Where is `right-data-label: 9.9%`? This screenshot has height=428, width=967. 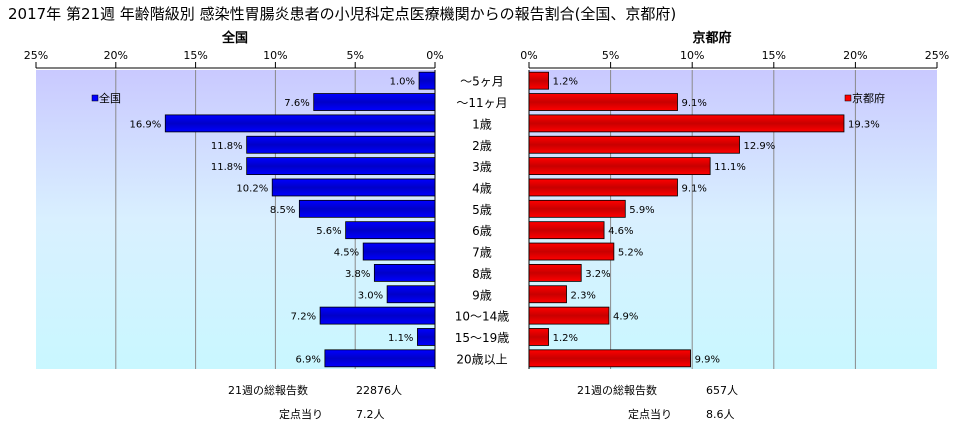 right-data-label: 9.9% is located at coordinates (707, 359).